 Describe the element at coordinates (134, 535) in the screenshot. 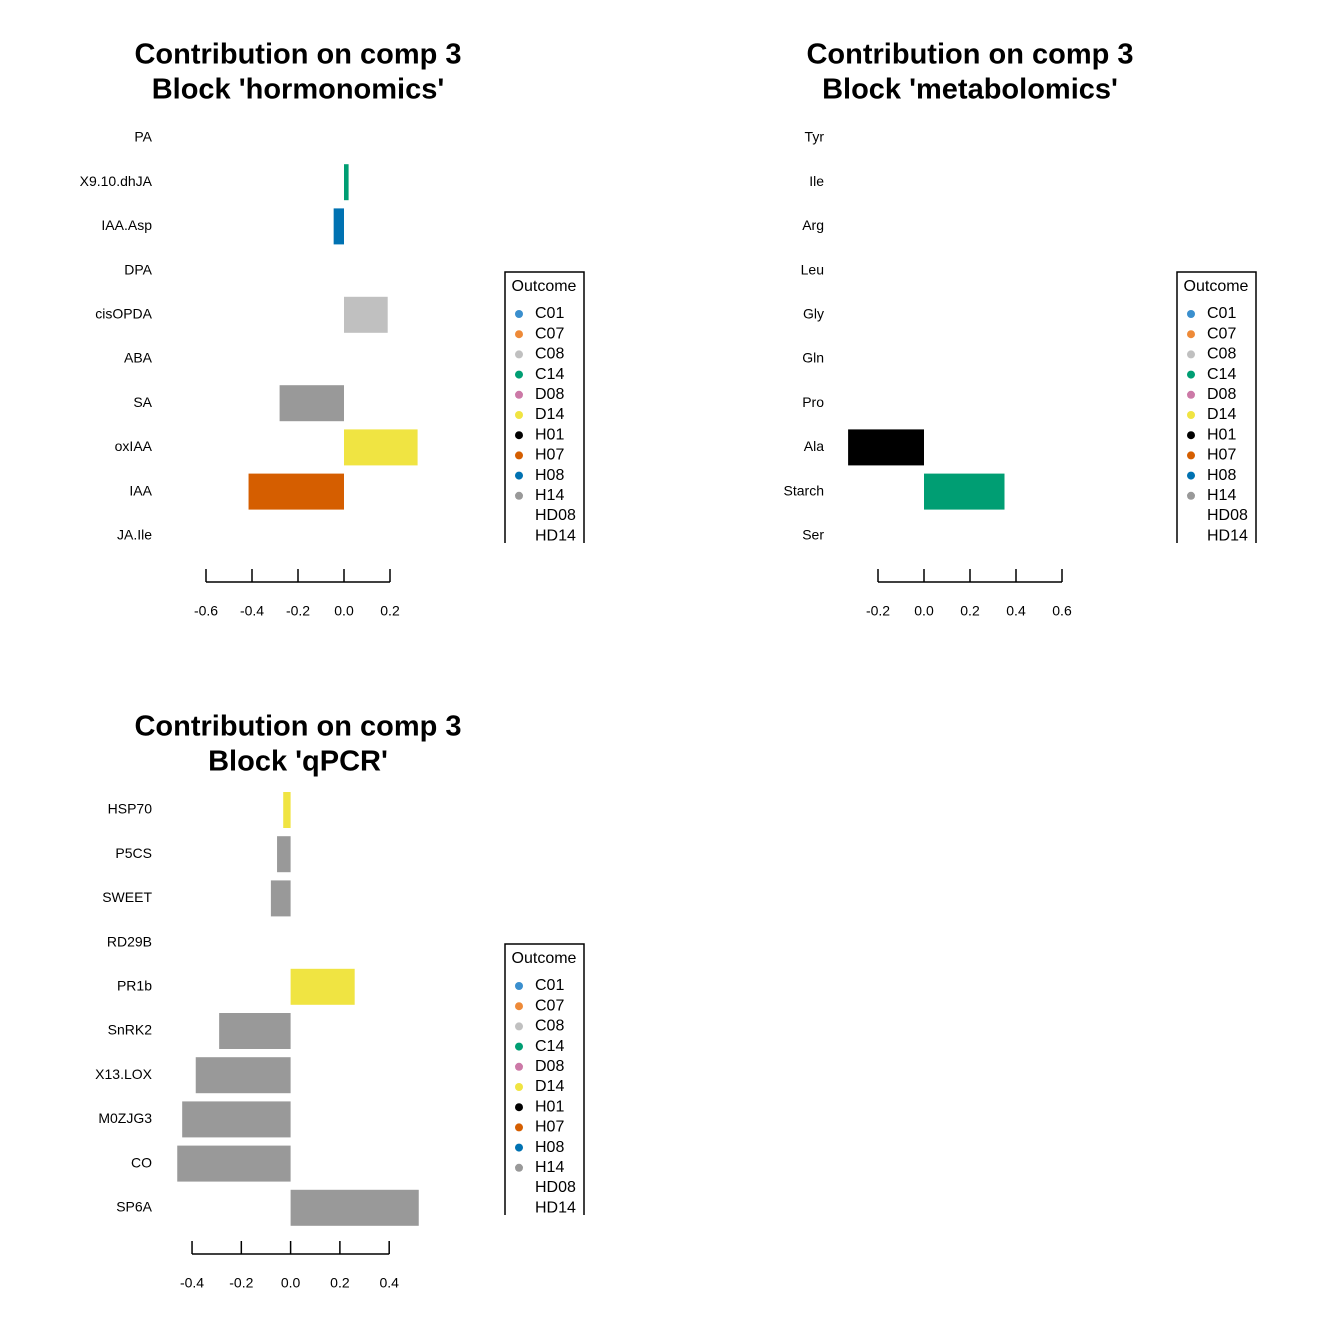

I see `category-label: JA.Ile` at that location.